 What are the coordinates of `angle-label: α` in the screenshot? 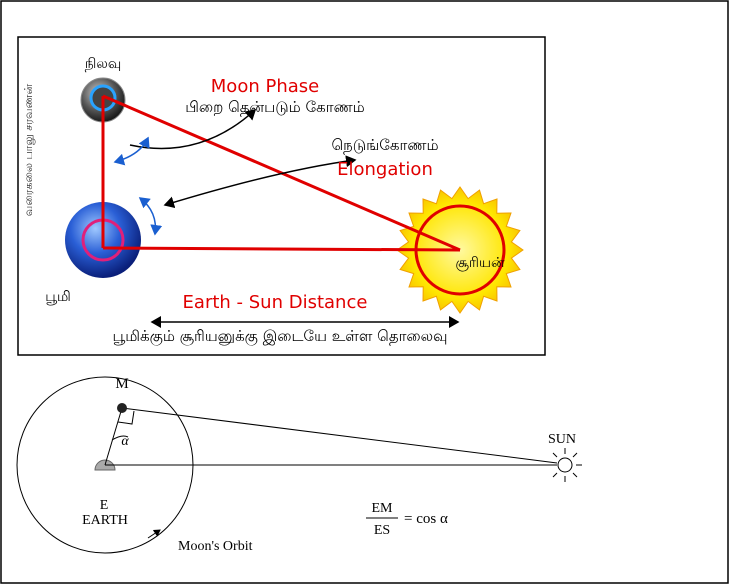 It's located at (125, 441).